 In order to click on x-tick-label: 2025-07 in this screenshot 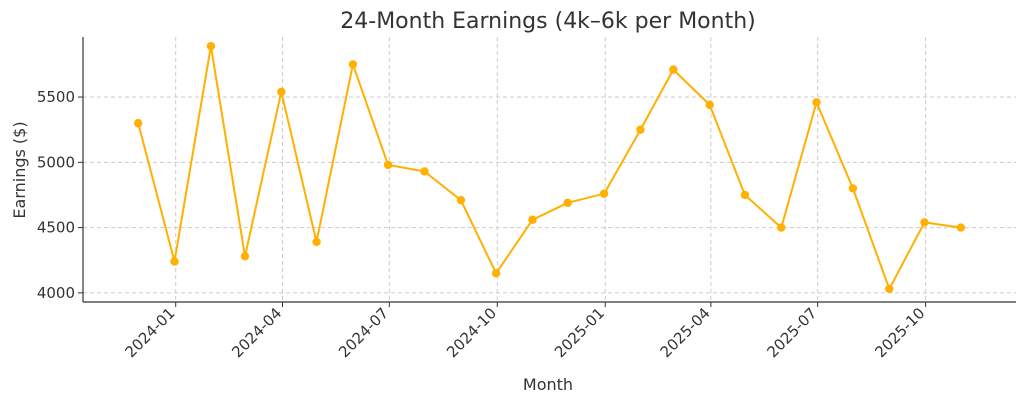, I will do `click(791, 332)`.